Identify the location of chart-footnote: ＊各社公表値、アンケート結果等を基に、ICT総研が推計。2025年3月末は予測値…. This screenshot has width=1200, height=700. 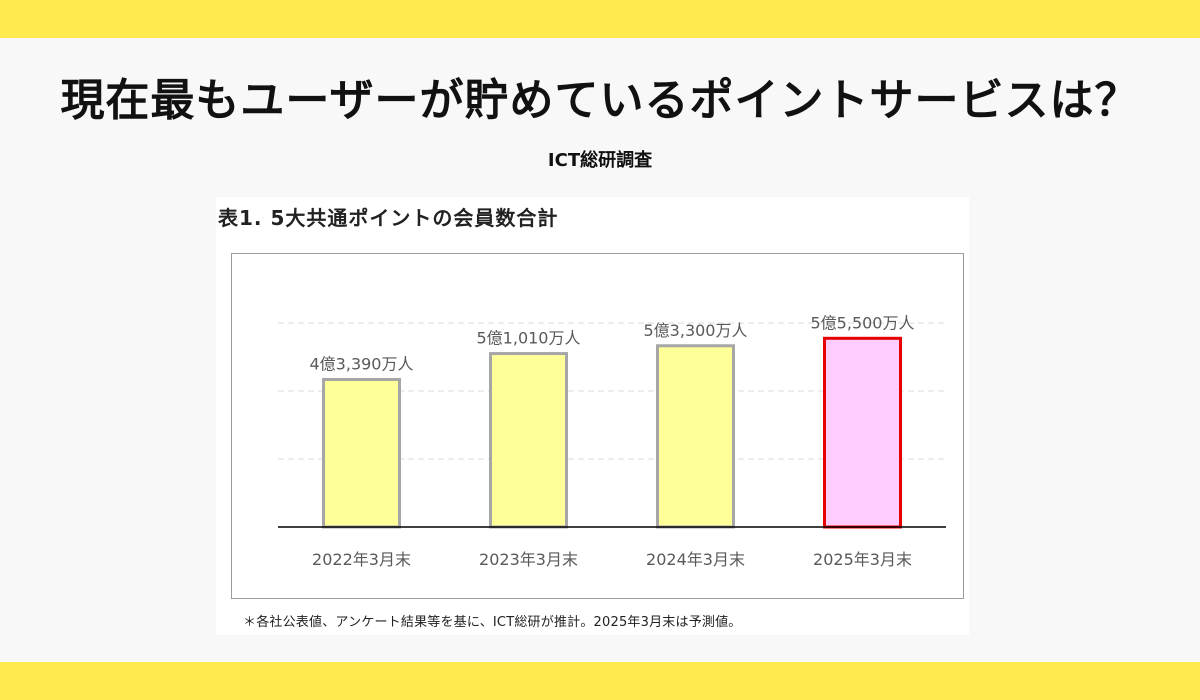
(492, 622).